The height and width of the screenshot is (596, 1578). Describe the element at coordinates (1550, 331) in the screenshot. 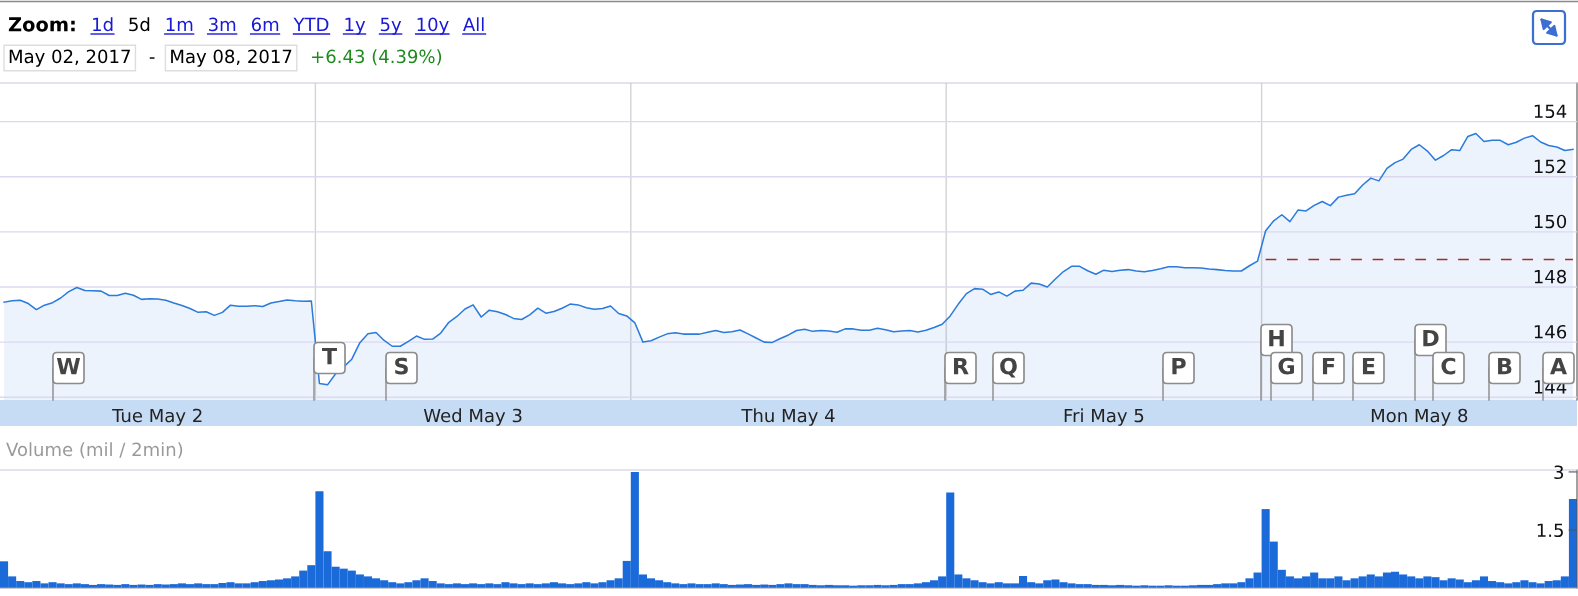

I see `y-tick-label: 146` at that location.